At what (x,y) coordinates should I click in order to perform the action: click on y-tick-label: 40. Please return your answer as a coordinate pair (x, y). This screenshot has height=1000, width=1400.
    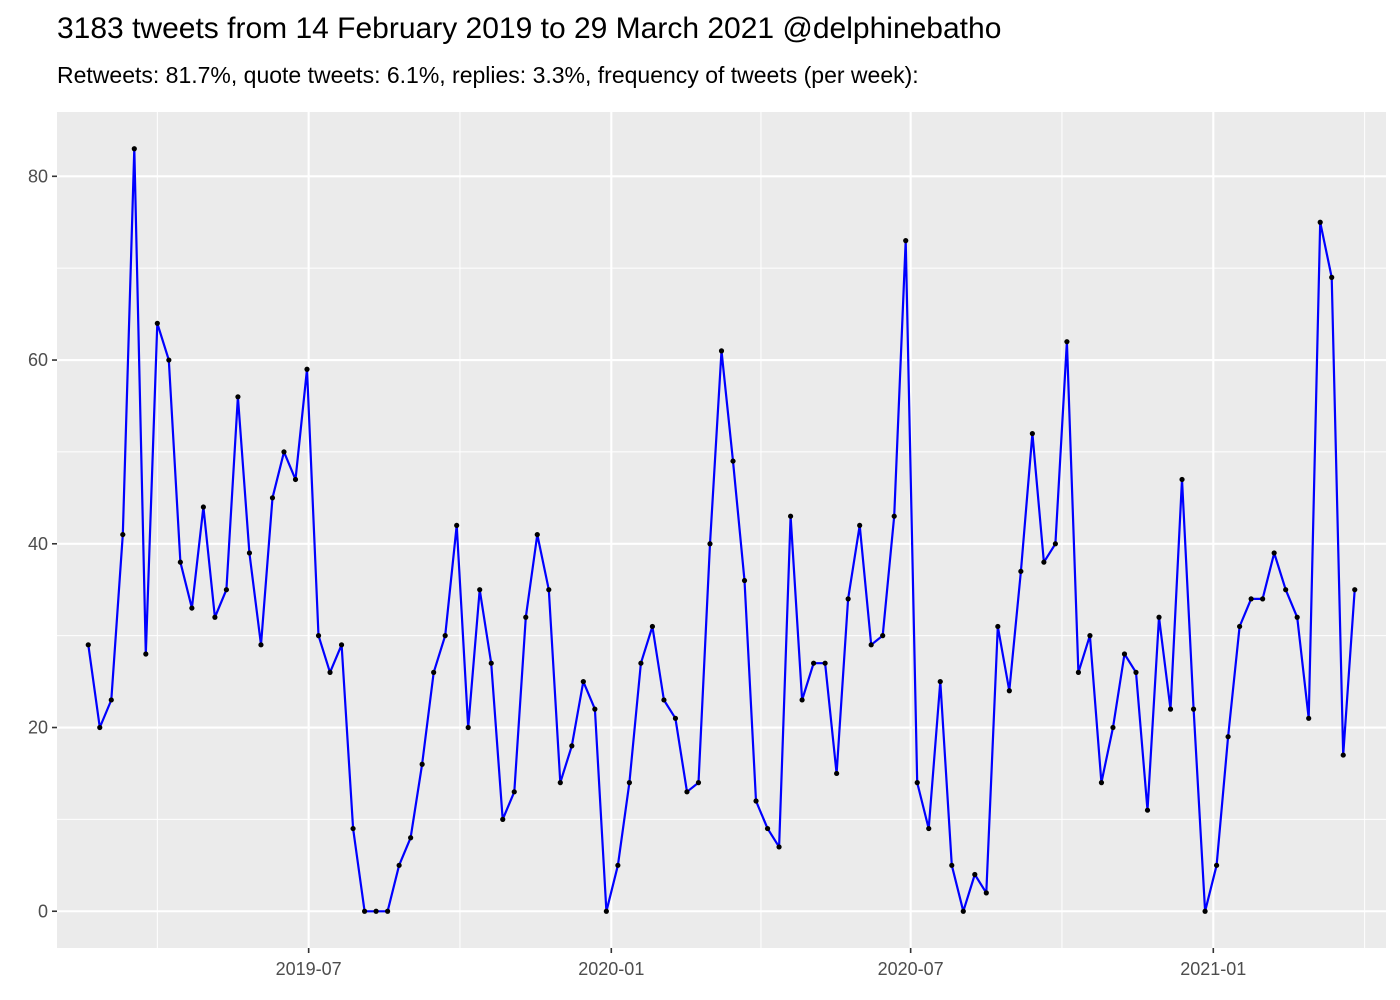
    Looking at the image, I should click on (38, 544).